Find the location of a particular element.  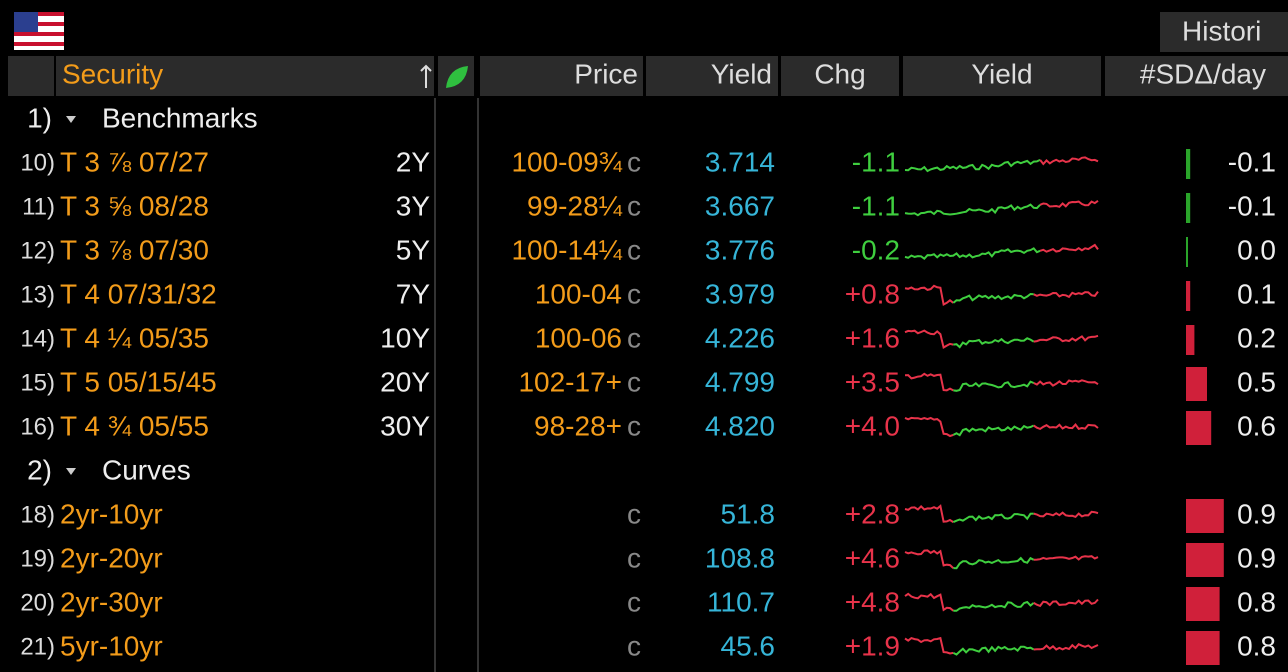

sd-value: 0.1 is located at coordinates (1256, 293).